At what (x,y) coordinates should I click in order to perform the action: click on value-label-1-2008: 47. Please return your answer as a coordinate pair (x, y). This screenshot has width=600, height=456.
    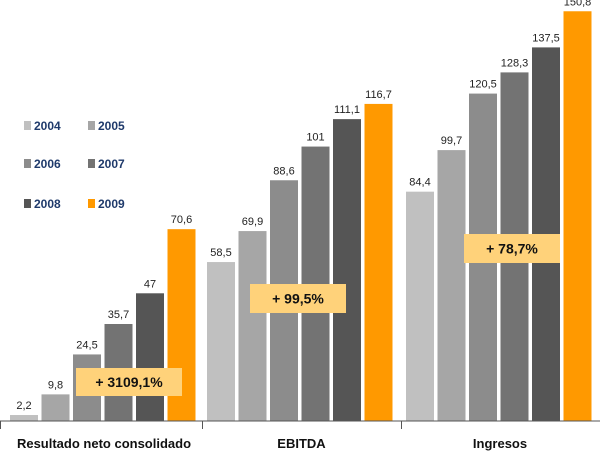
    Looking at the image, I should click on (150, 284).